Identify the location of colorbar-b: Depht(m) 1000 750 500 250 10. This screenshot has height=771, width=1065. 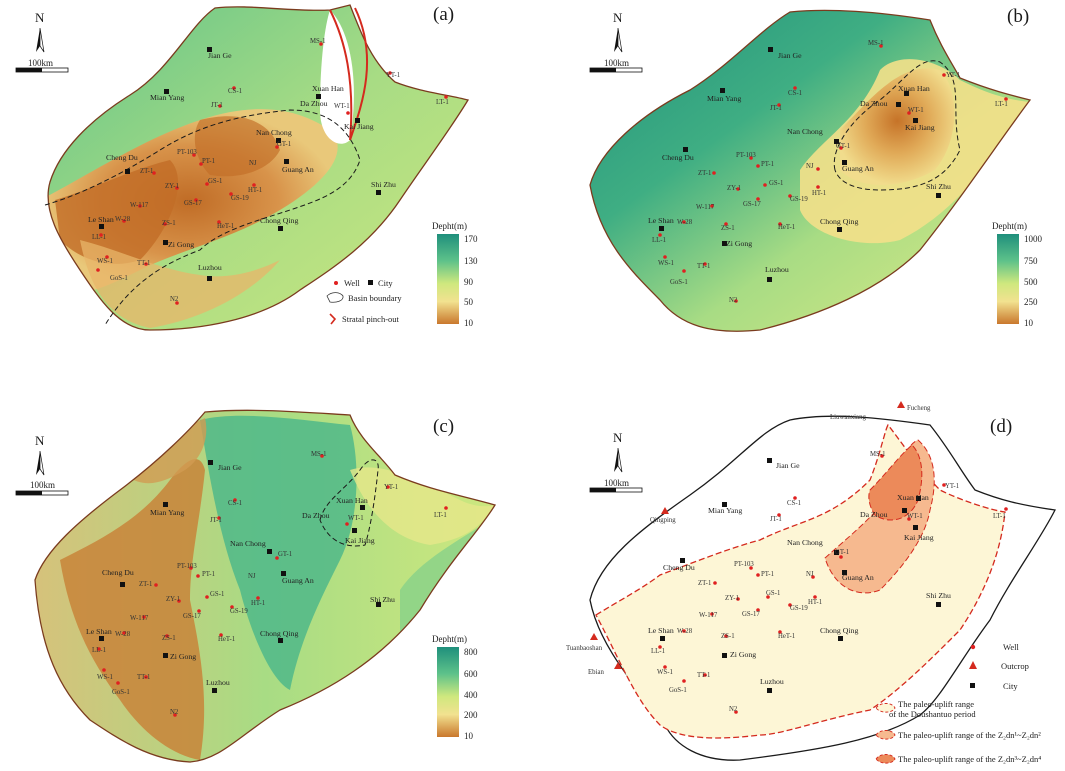
(1017, 274).